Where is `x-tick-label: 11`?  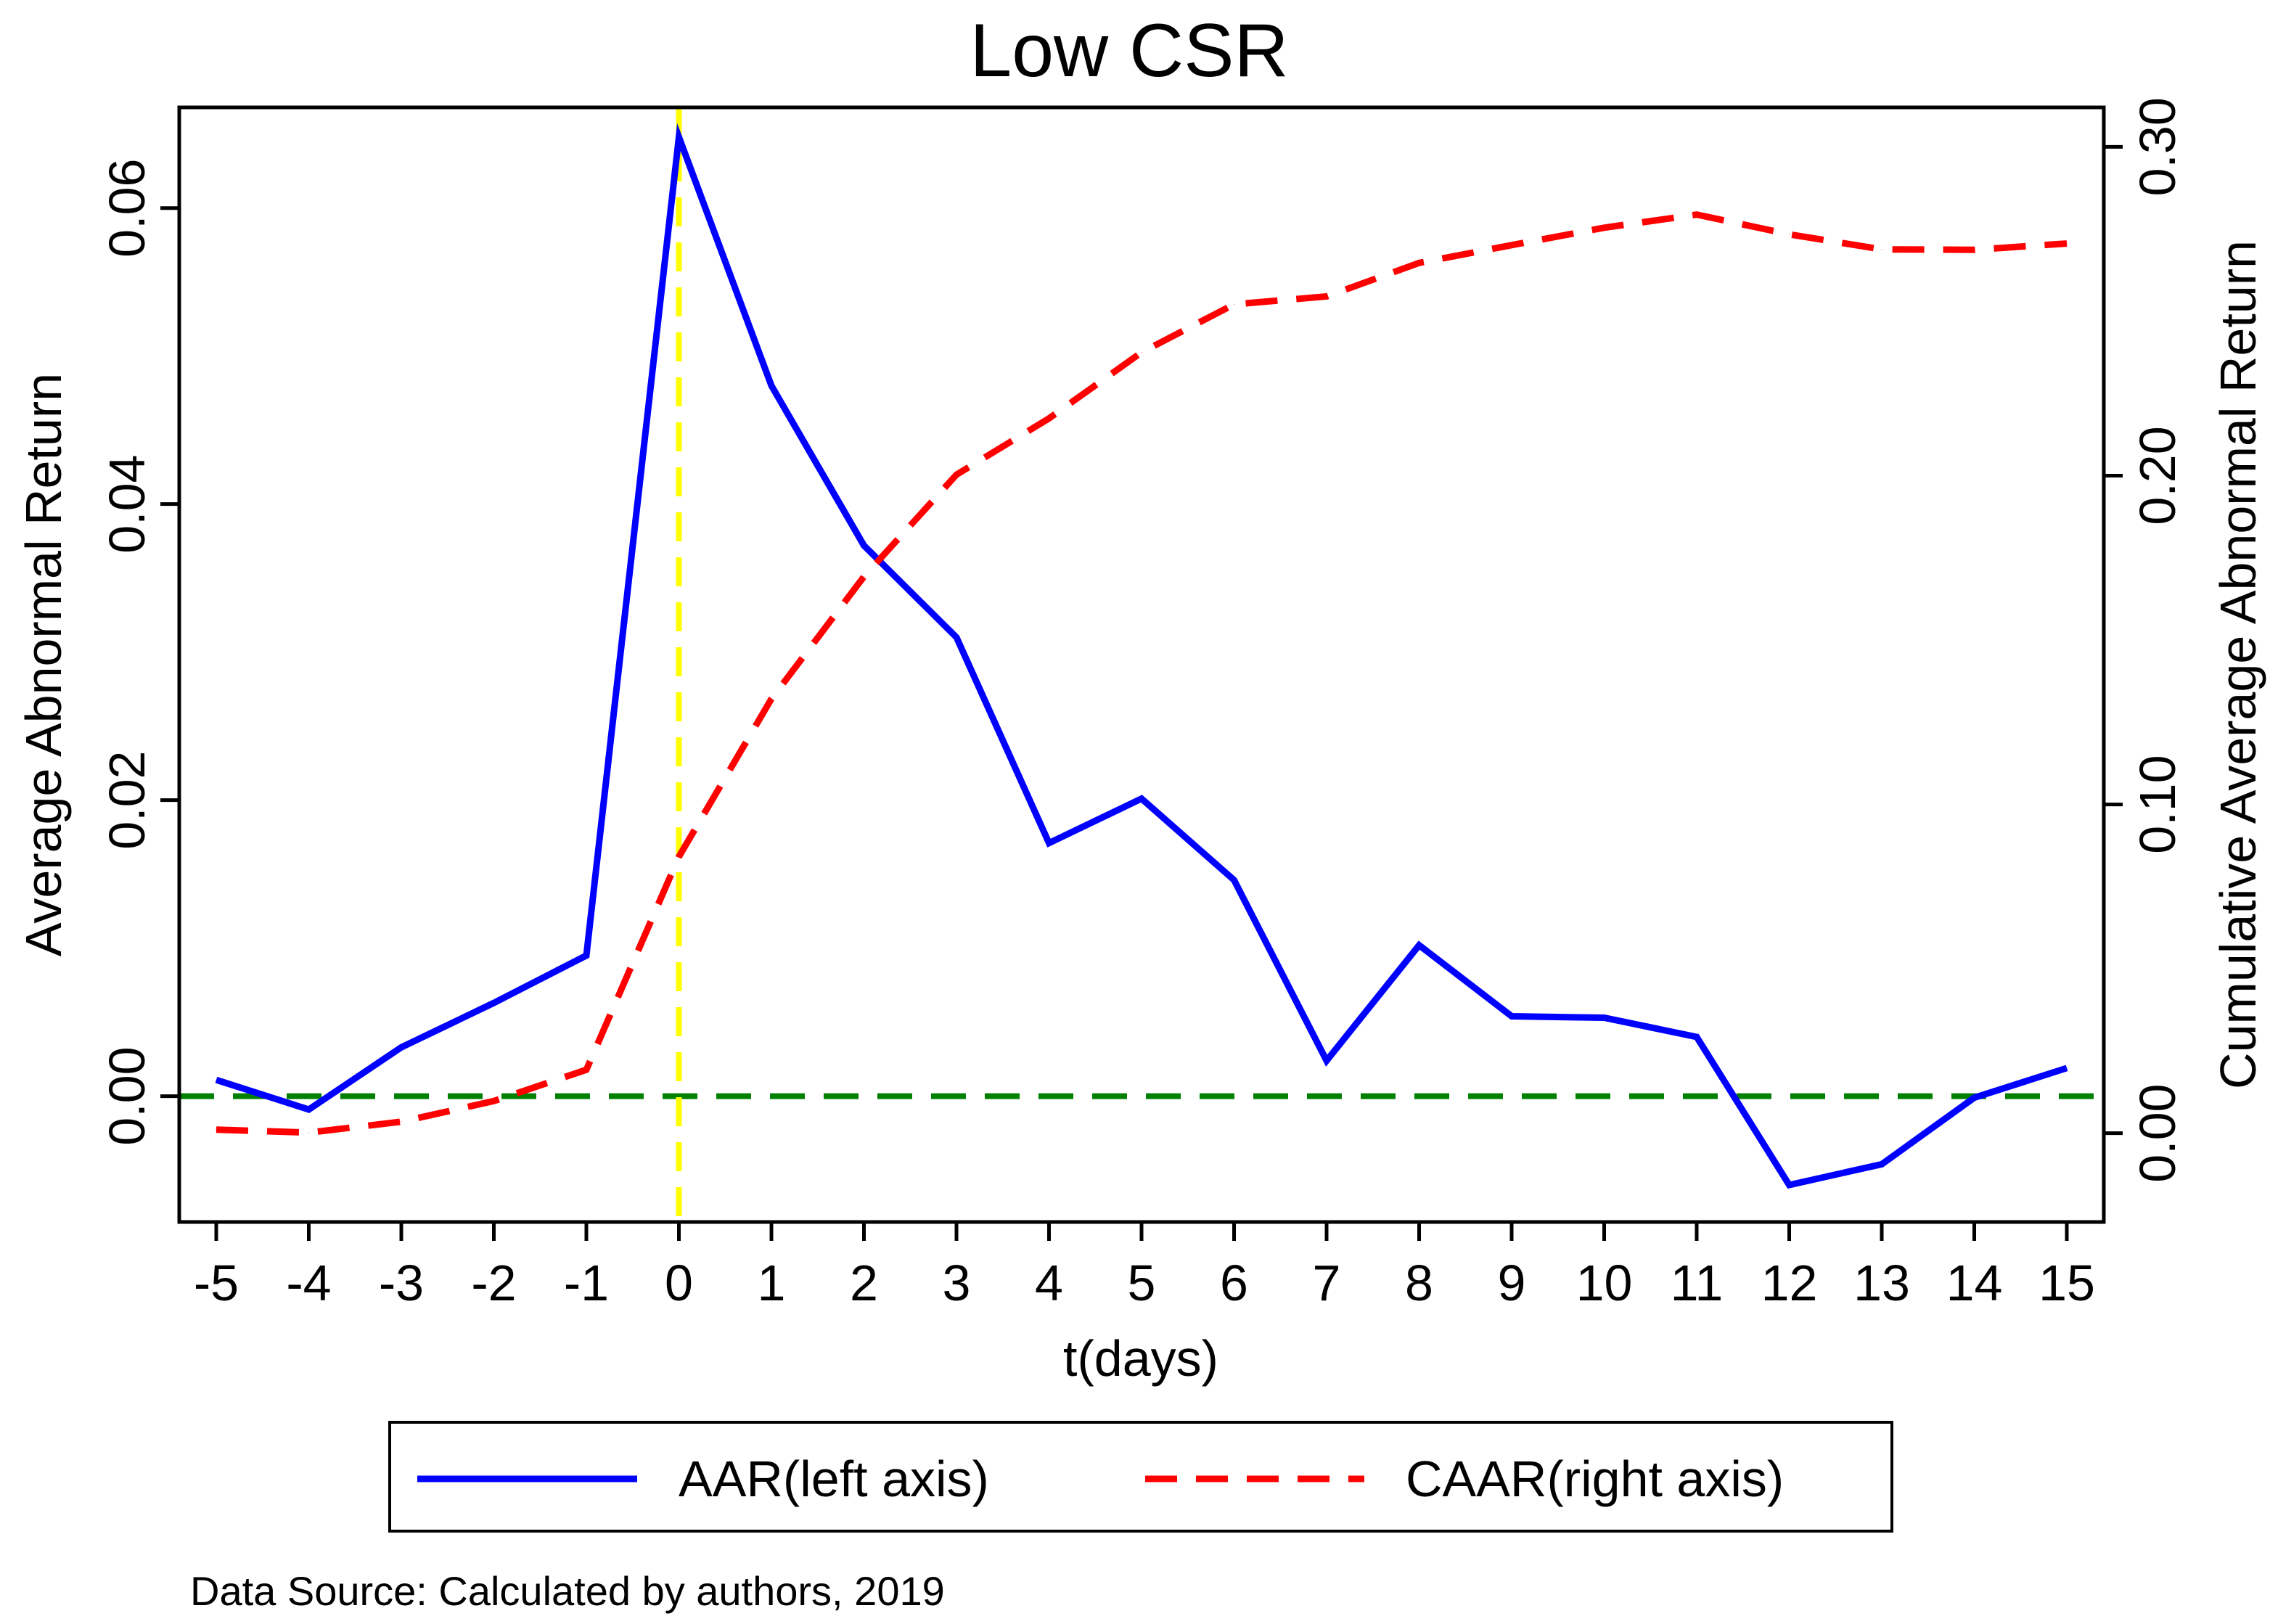 x-tick-label: 11 is located at coordinates (1697, 1283).